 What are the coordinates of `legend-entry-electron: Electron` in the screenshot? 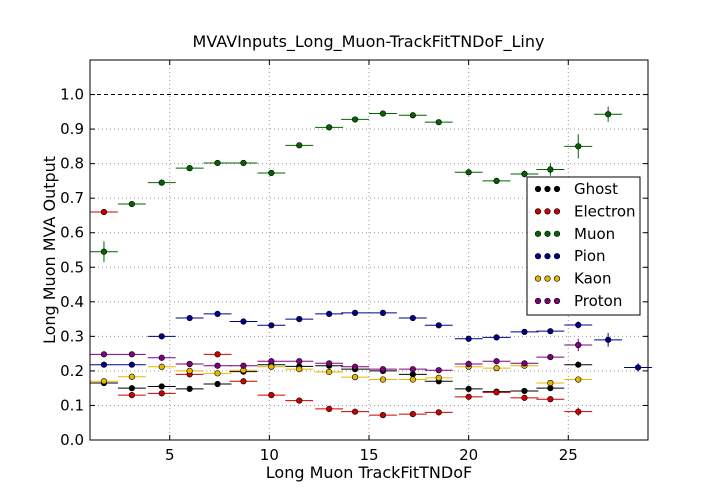 It's located at (585, 211).